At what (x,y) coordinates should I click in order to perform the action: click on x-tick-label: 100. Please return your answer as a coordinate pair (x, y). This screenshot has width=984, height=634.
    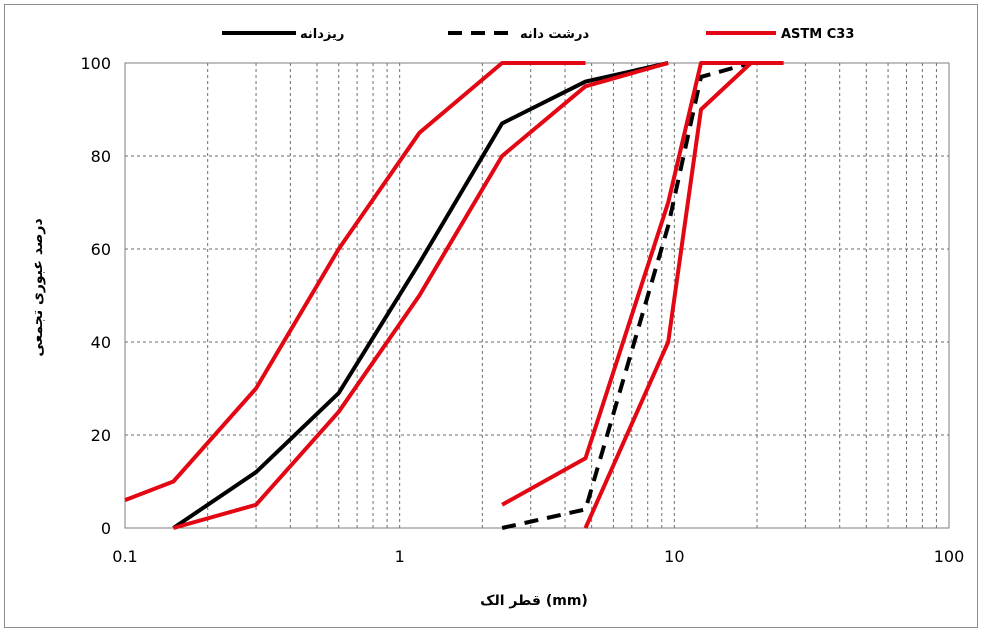
    Looking at the image, I should click on (949, 556).